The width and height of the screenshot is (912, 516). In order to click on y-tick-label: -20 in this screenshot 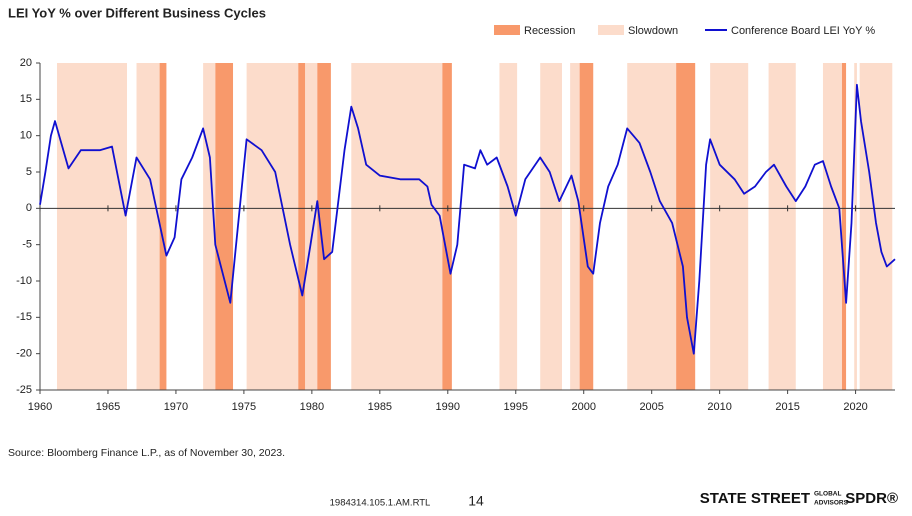, I will do `click(24, 354)`.